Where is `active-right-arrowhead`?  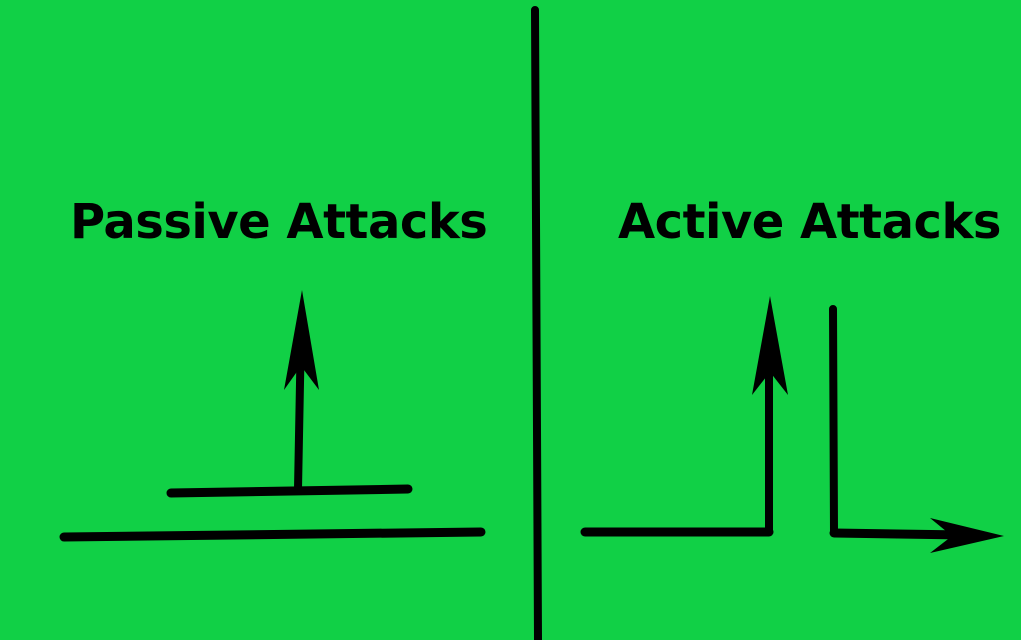
active-right-arrowhead is located at coordinates (967, 535).